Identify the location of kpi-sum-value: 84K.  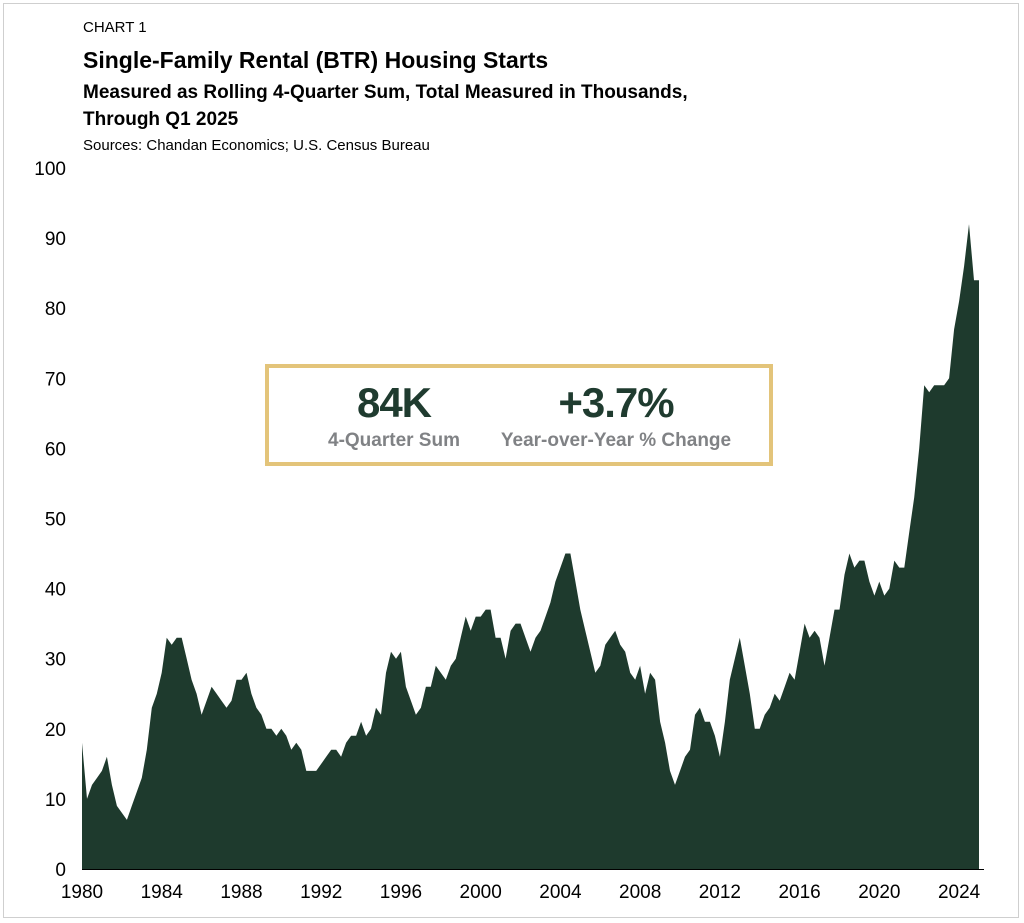
(394, 402).